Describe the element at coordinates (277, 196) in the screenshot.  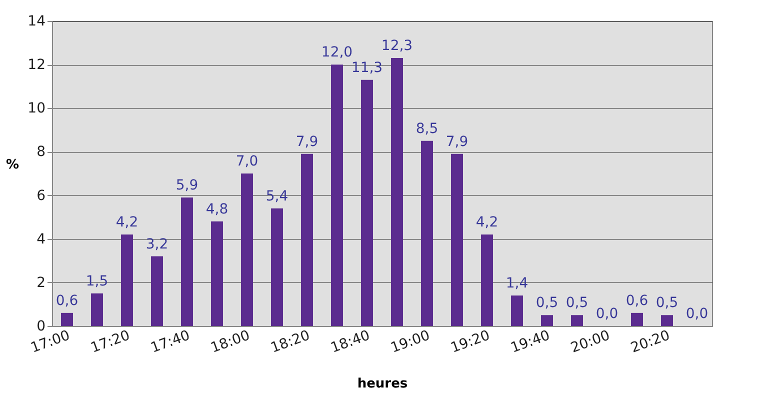
I see `data-label: 5,4` at that location.